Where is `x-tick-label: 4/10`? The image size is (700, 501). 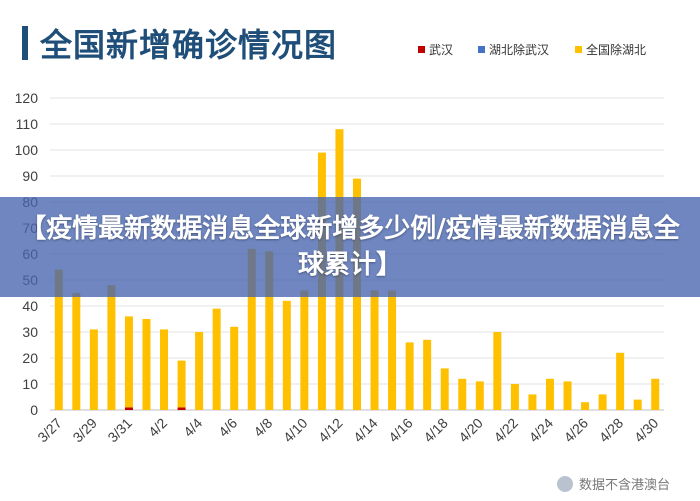
x-tick-label: 4/10 is located at coordinates (295, 430).